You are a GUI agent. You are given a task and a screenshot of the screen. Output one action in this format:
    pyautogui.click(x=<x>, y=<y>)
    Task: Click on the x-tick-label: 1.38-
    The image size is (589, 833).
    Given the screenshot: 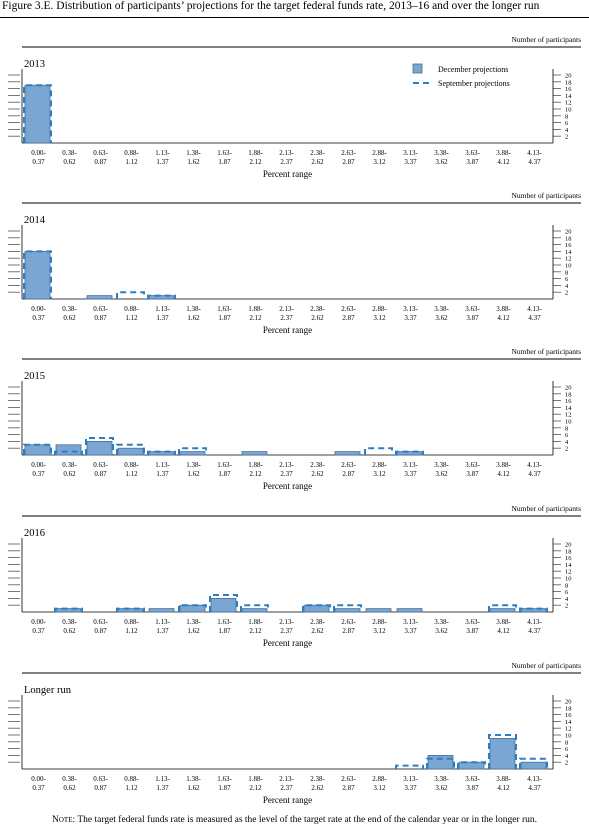 What is the action you would take?
    pyautogui.click(x=193, y=779)
    